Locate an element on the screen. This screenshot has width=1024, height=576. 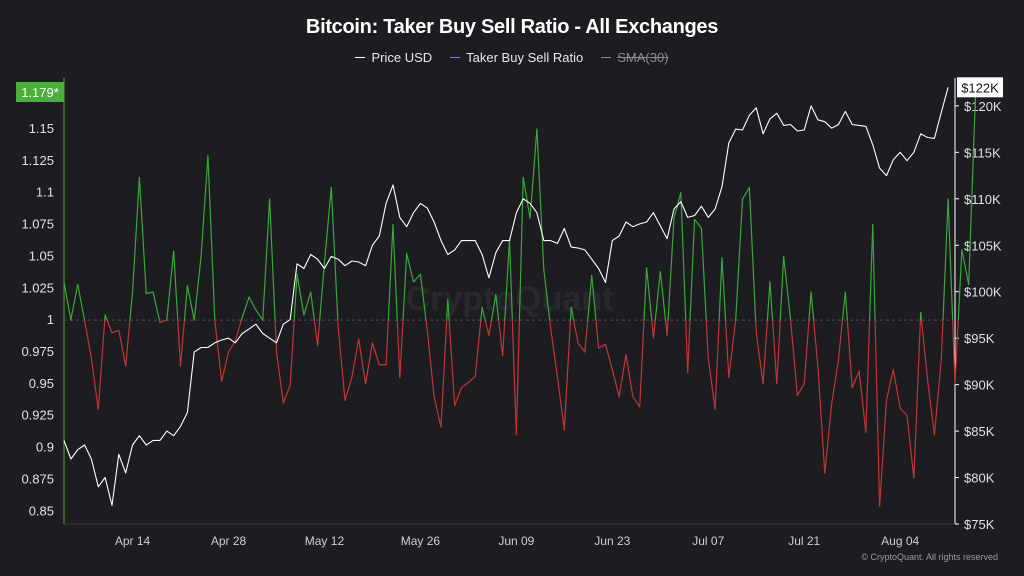
legend-item-ratio: Taker Buy Sell Ratio is located at coordinates (516, 57).